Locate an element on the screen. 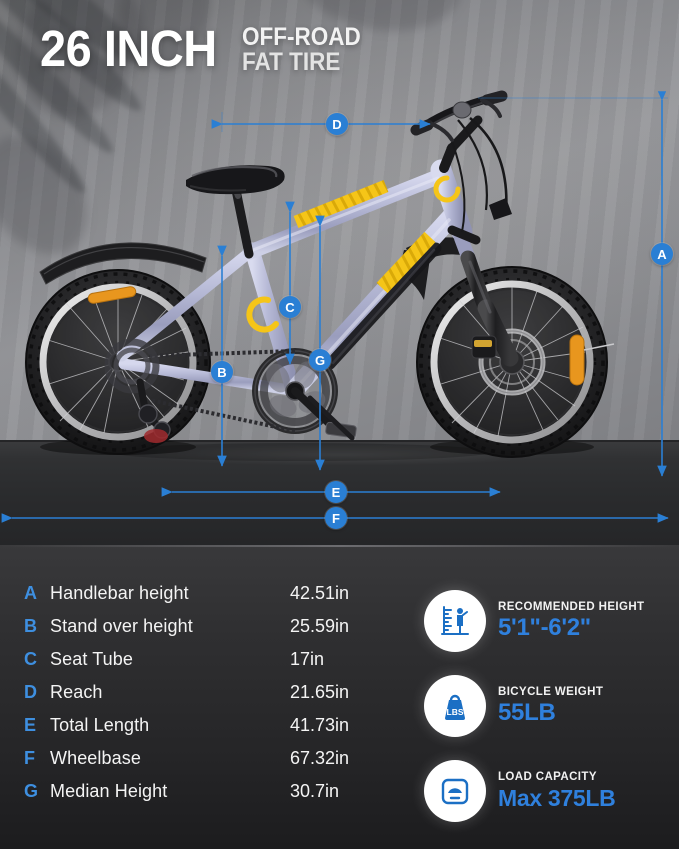 The image size is (679, 849). card-title: LOAD CAPACITY is located at coordinates (547, 776).